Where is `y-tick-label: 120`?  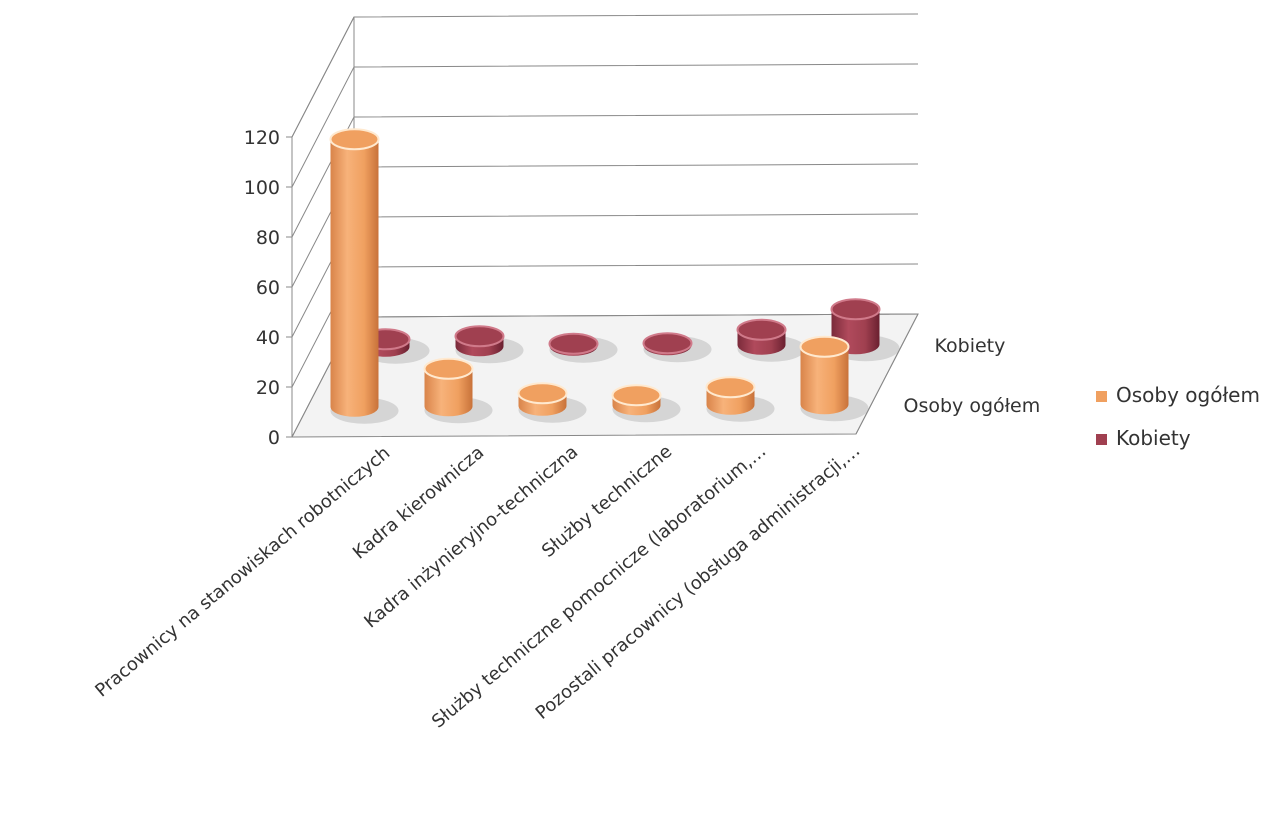
y-tick-label: 120 is located at coordinates (262, 138).